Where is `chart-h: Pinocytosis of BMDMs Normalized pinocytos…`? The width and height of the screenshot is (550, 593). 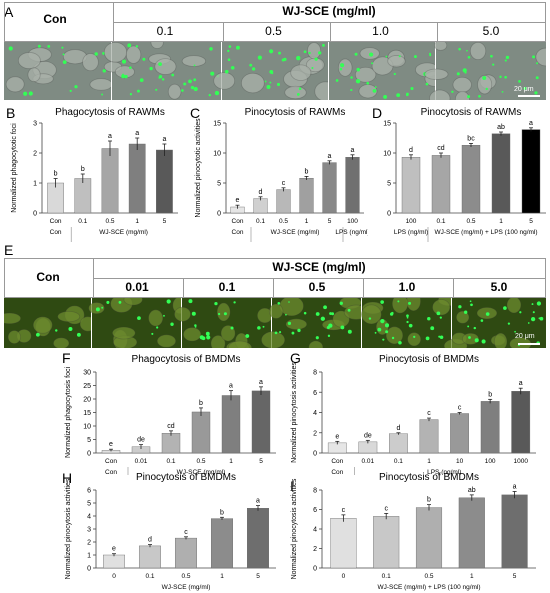
chart-h: Pinocytosis of BMDMs Normalized pinocytos… is located at coordinates (170, 531).